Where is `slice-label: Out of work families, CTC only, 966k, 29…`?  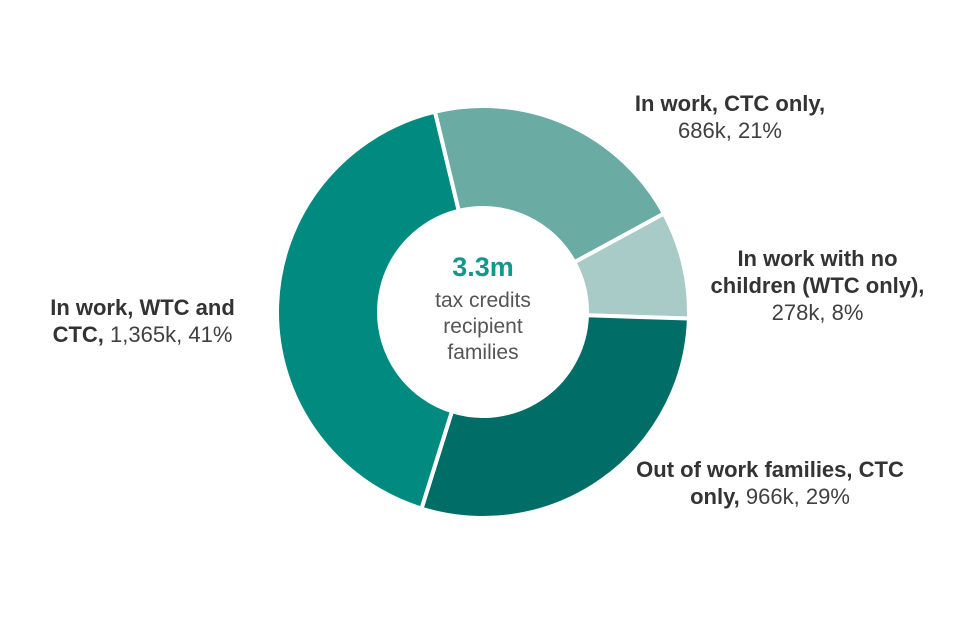 slice-label: Out of work families, CTC only, 966k, 29… is located at coordinates (770, 483).